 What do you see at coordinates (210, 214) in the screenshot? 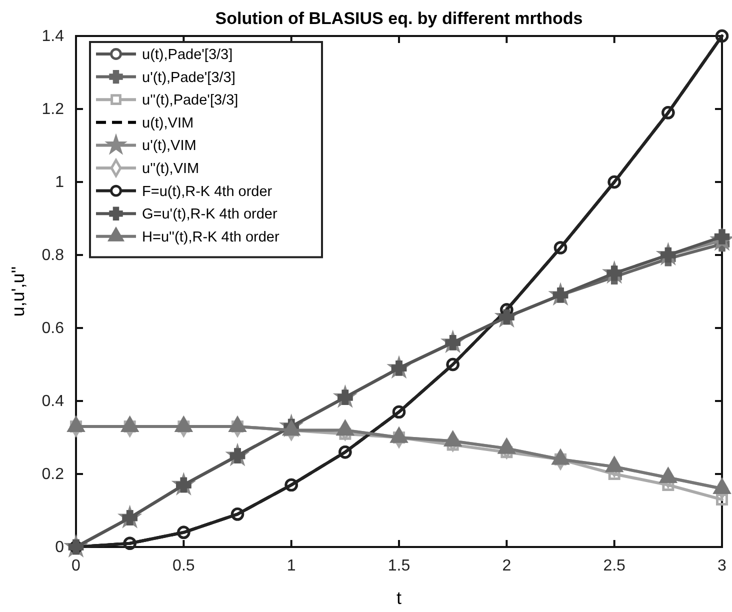
I see `legend-label: G=u'(t),R-K 4th order` at bounding box center [210, 214].